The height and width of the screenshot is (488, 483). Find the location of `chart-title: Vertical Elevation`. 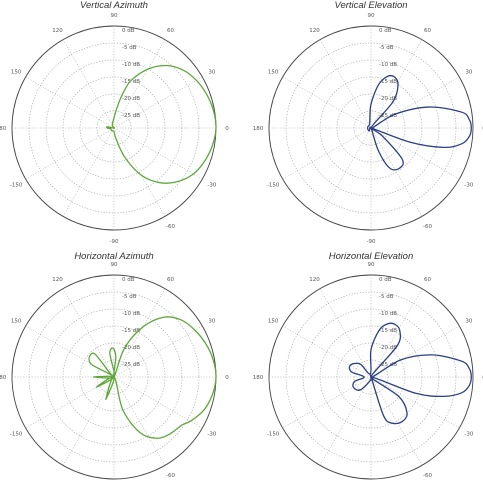

chart-title: Vertical Elevation is located at coordinates (370, 5).